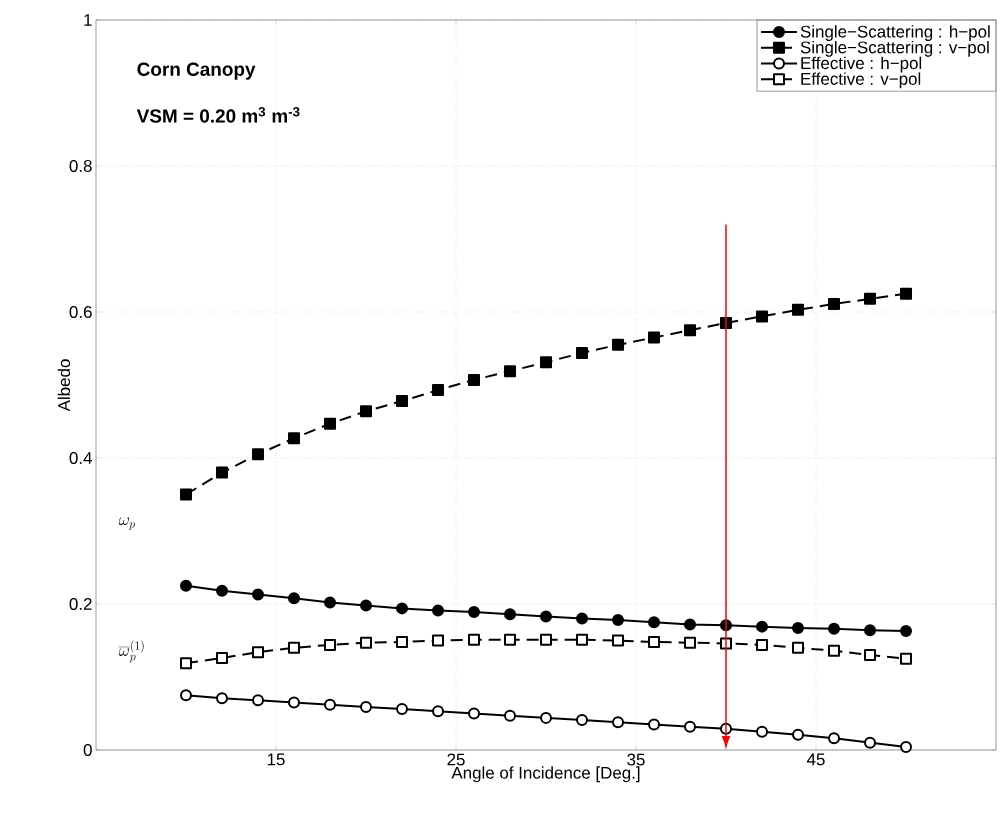 The height and width of the screenshot is (815, 1003). I want to click on y-tick-label: 1, so click(88, 20).